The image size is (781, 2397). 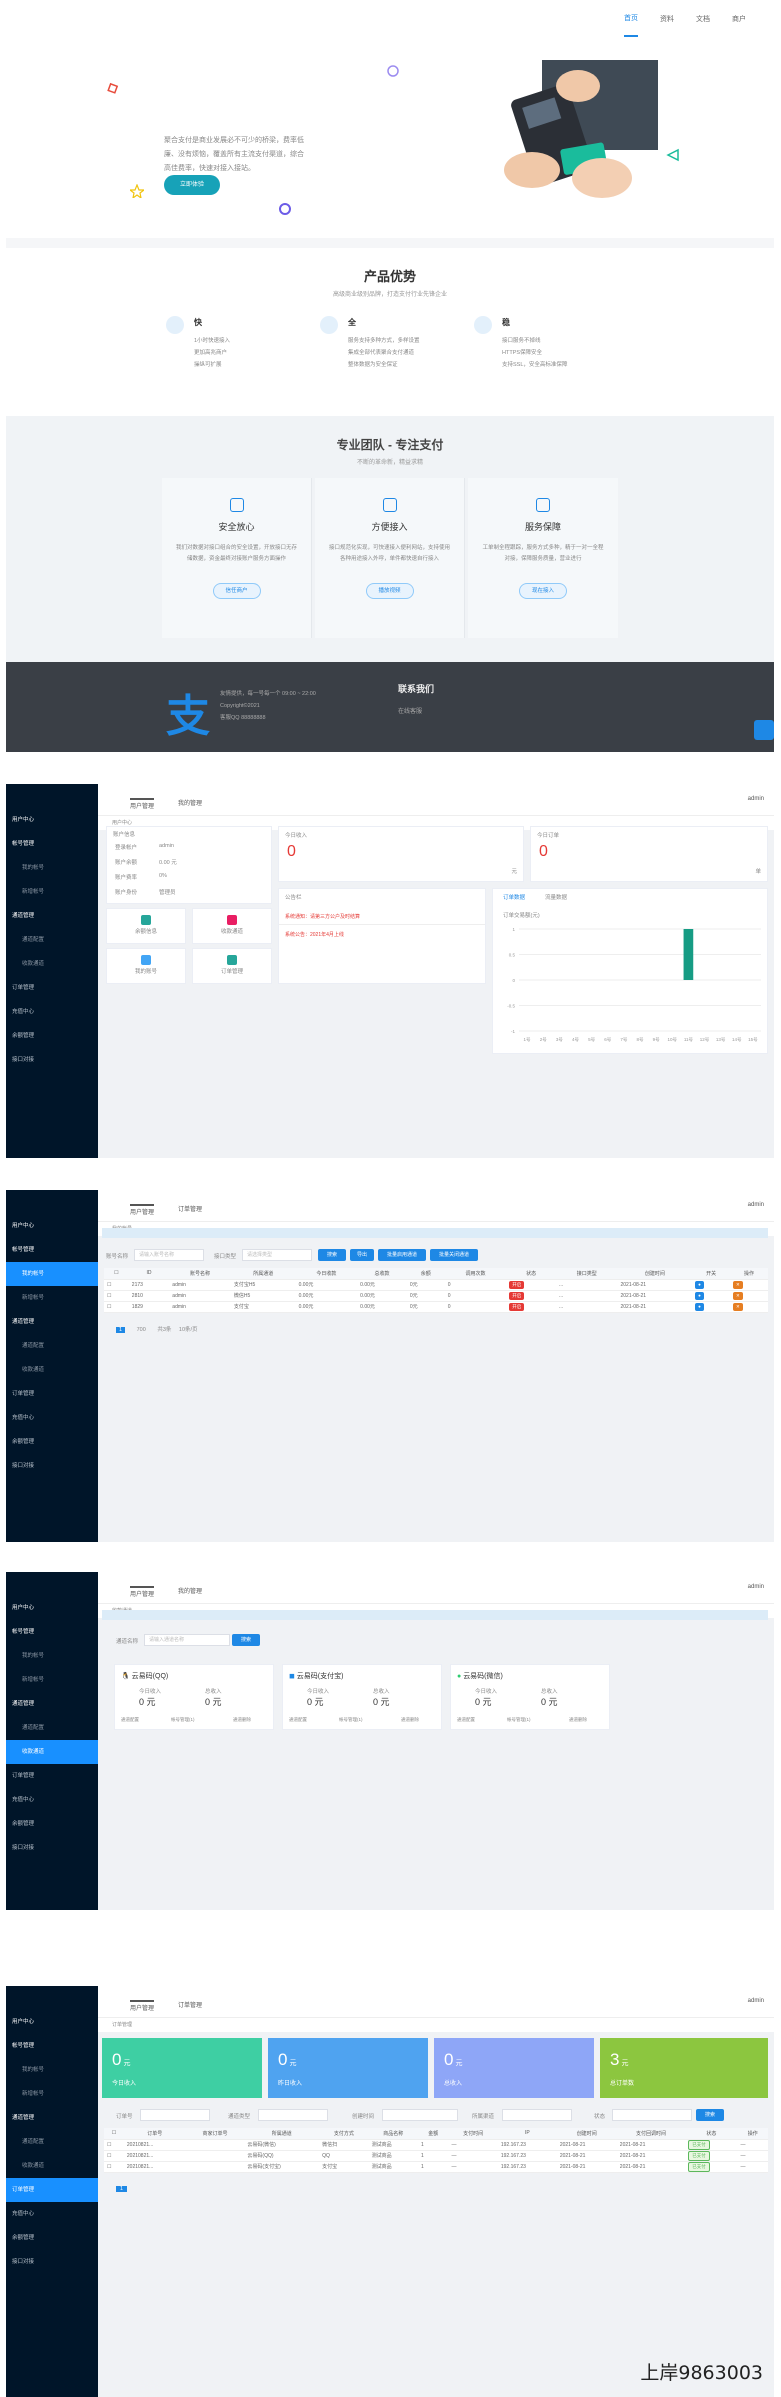 What do you see at coordinates (410, 1719) in the screenshot?
I see `delete-link: 通道删除` at bounding box center [410, 1719].